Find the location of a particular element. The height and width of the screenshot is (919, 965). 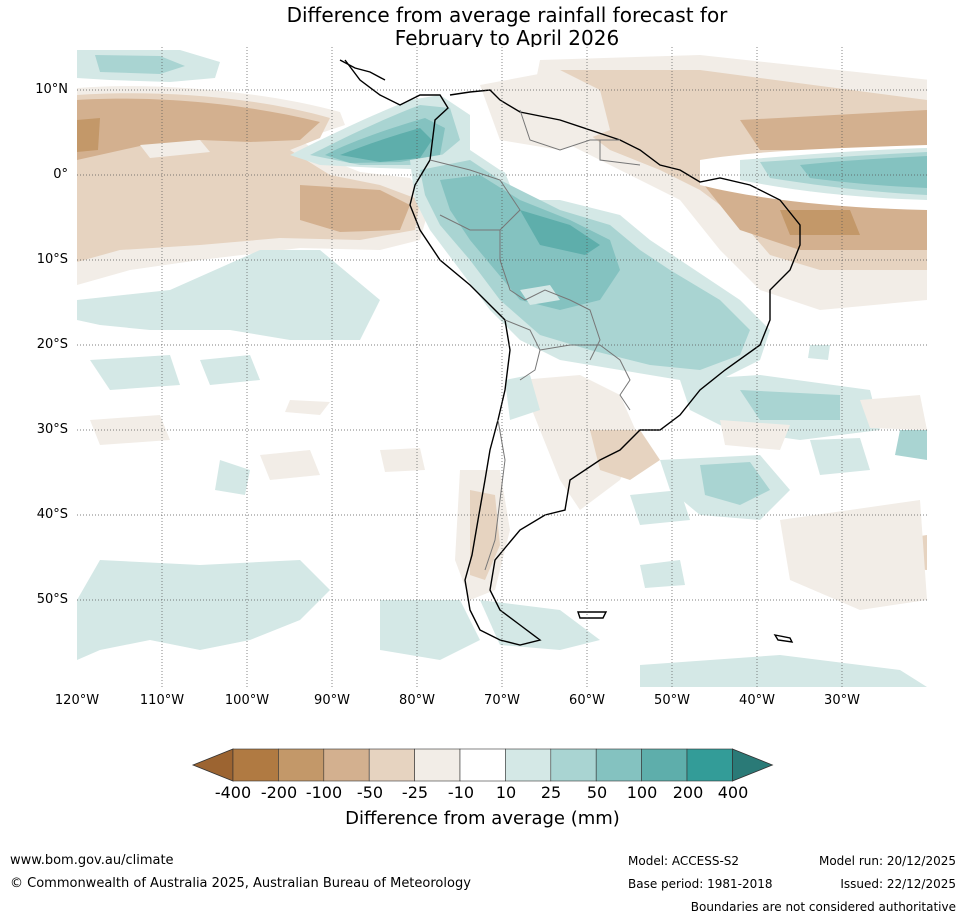

lon-label-80w: 80°W is located at coordinates (417, 700).